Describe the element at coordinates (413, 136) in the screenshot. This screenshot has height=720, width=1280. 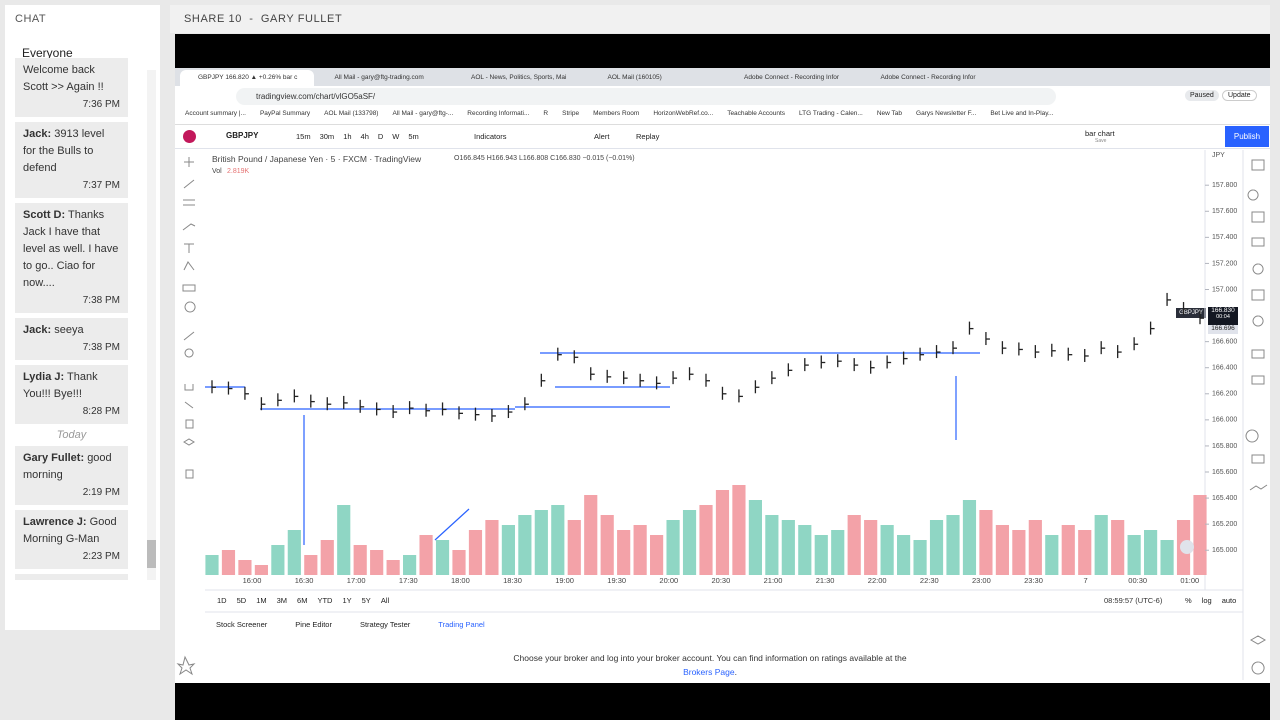
I see `interval-button: 5m` at that location.